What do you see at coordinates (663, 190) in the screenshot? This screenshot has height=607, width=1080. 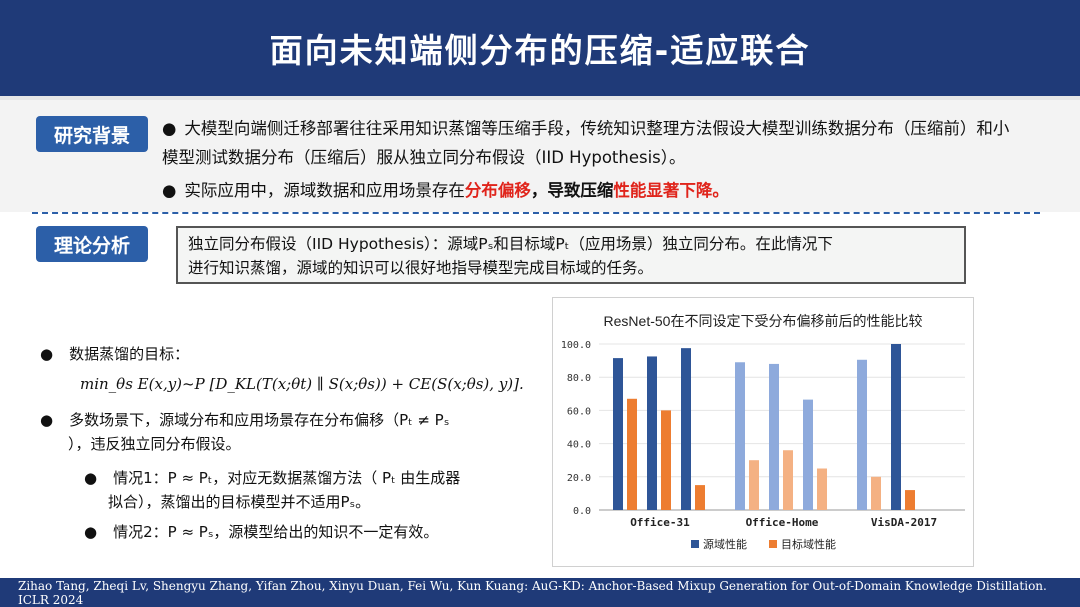 I see `bullet-2-highlight-drop: 性能显著下降` at bounding box center [663, 190].